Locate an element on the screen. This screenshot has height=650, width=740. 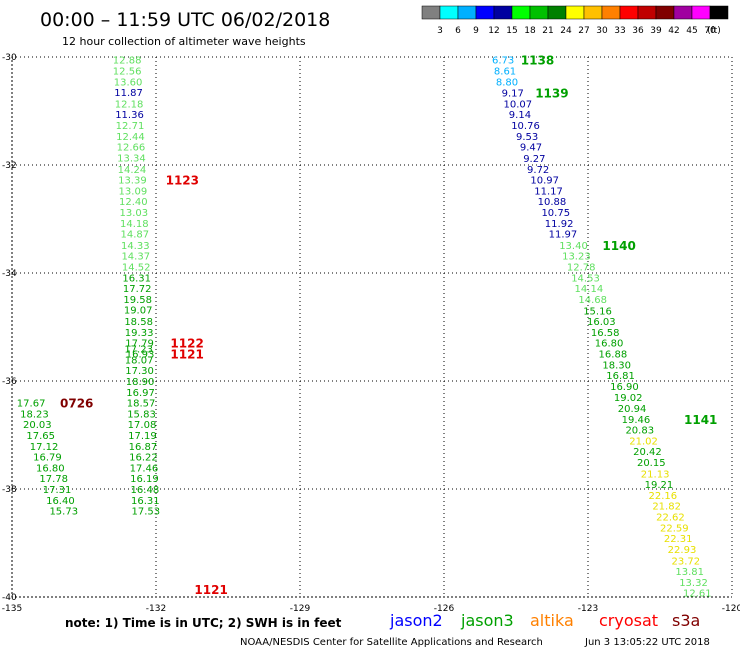
satellite-altika: altika is located at coordinates (552, 620).